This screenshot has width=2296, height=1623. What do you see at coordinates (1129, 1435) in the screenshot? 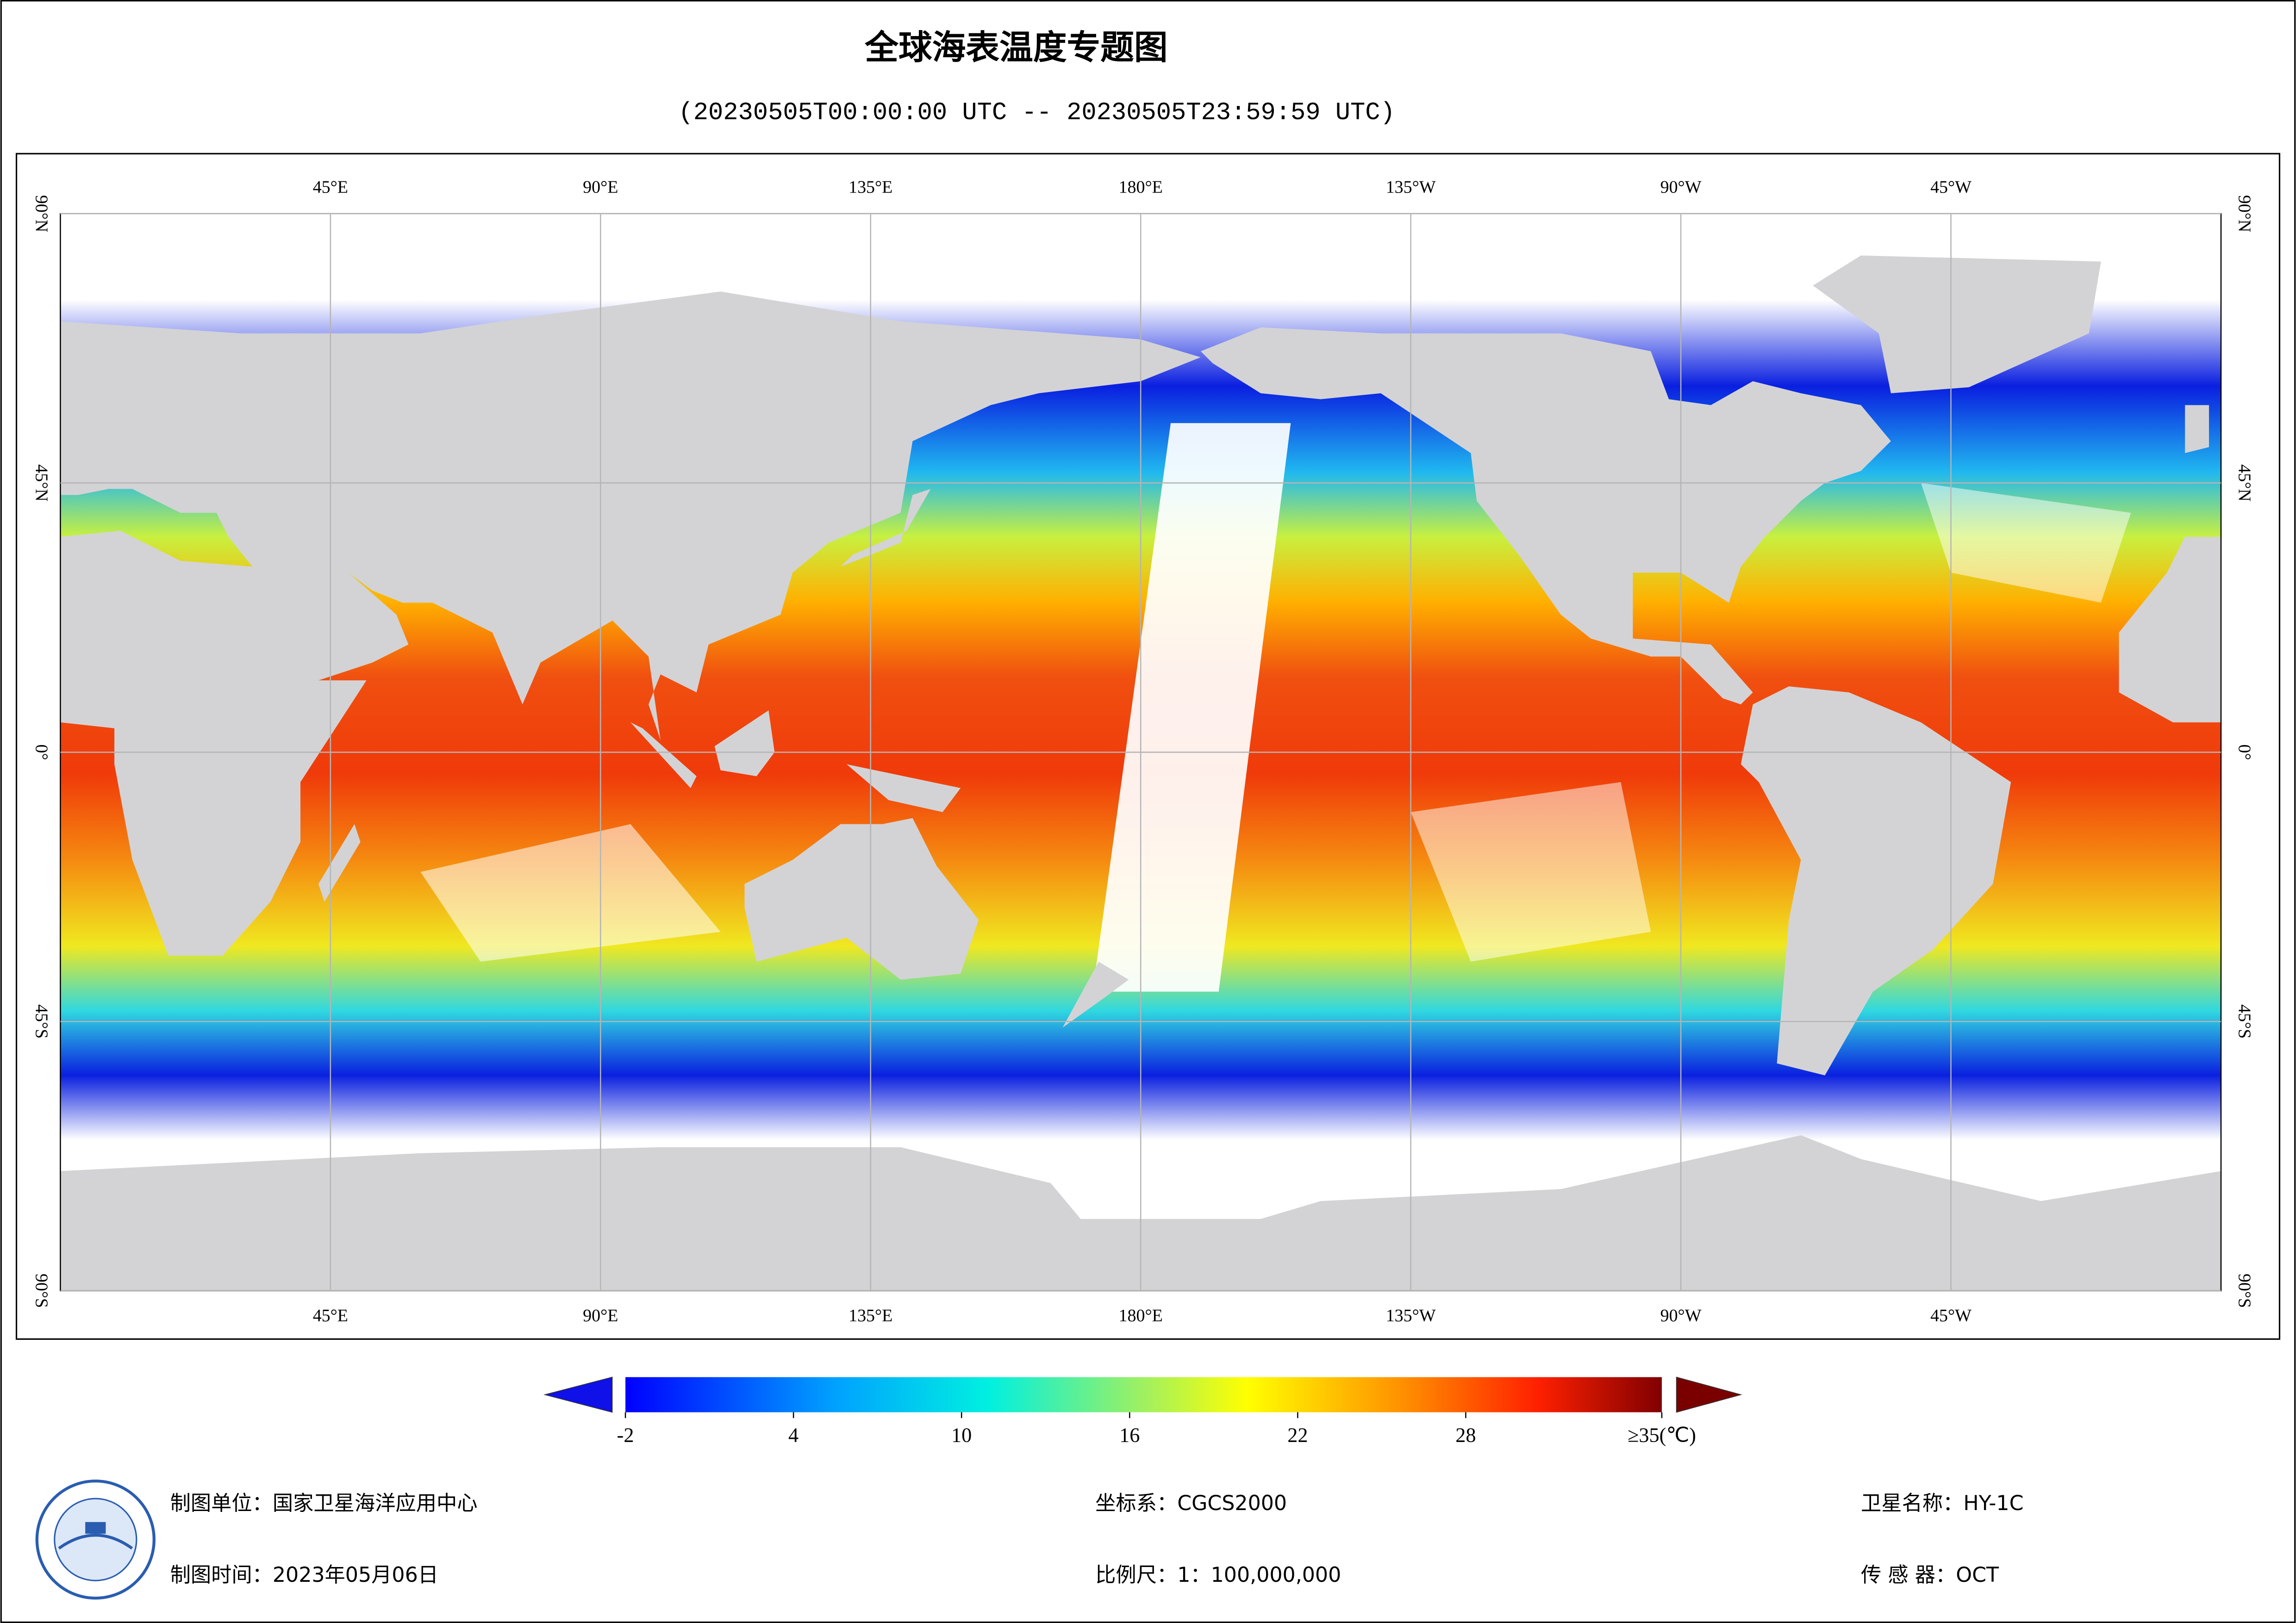
I see `colorbar-tick-label: 16` at bounding box center [1129, 1435].